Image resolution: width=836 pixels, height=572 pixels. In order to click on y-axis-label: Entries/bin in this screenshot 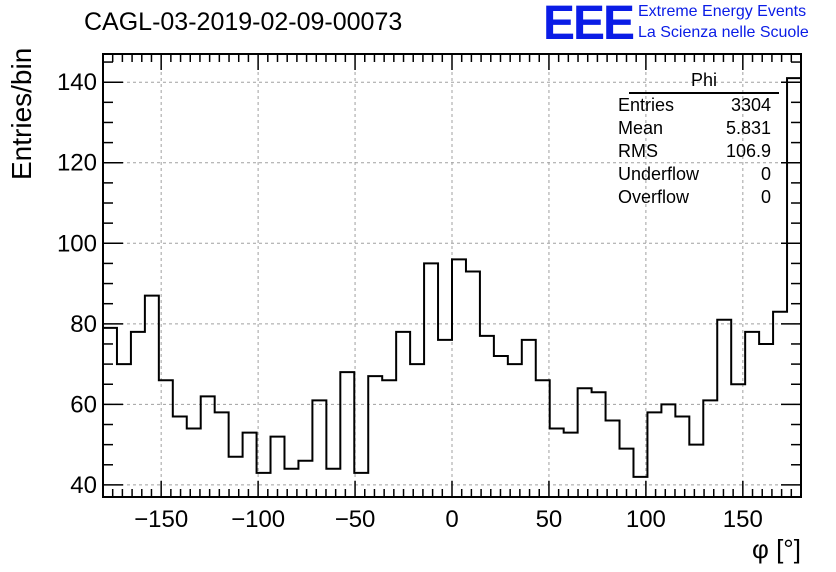, I will do `click(21, 113)`.